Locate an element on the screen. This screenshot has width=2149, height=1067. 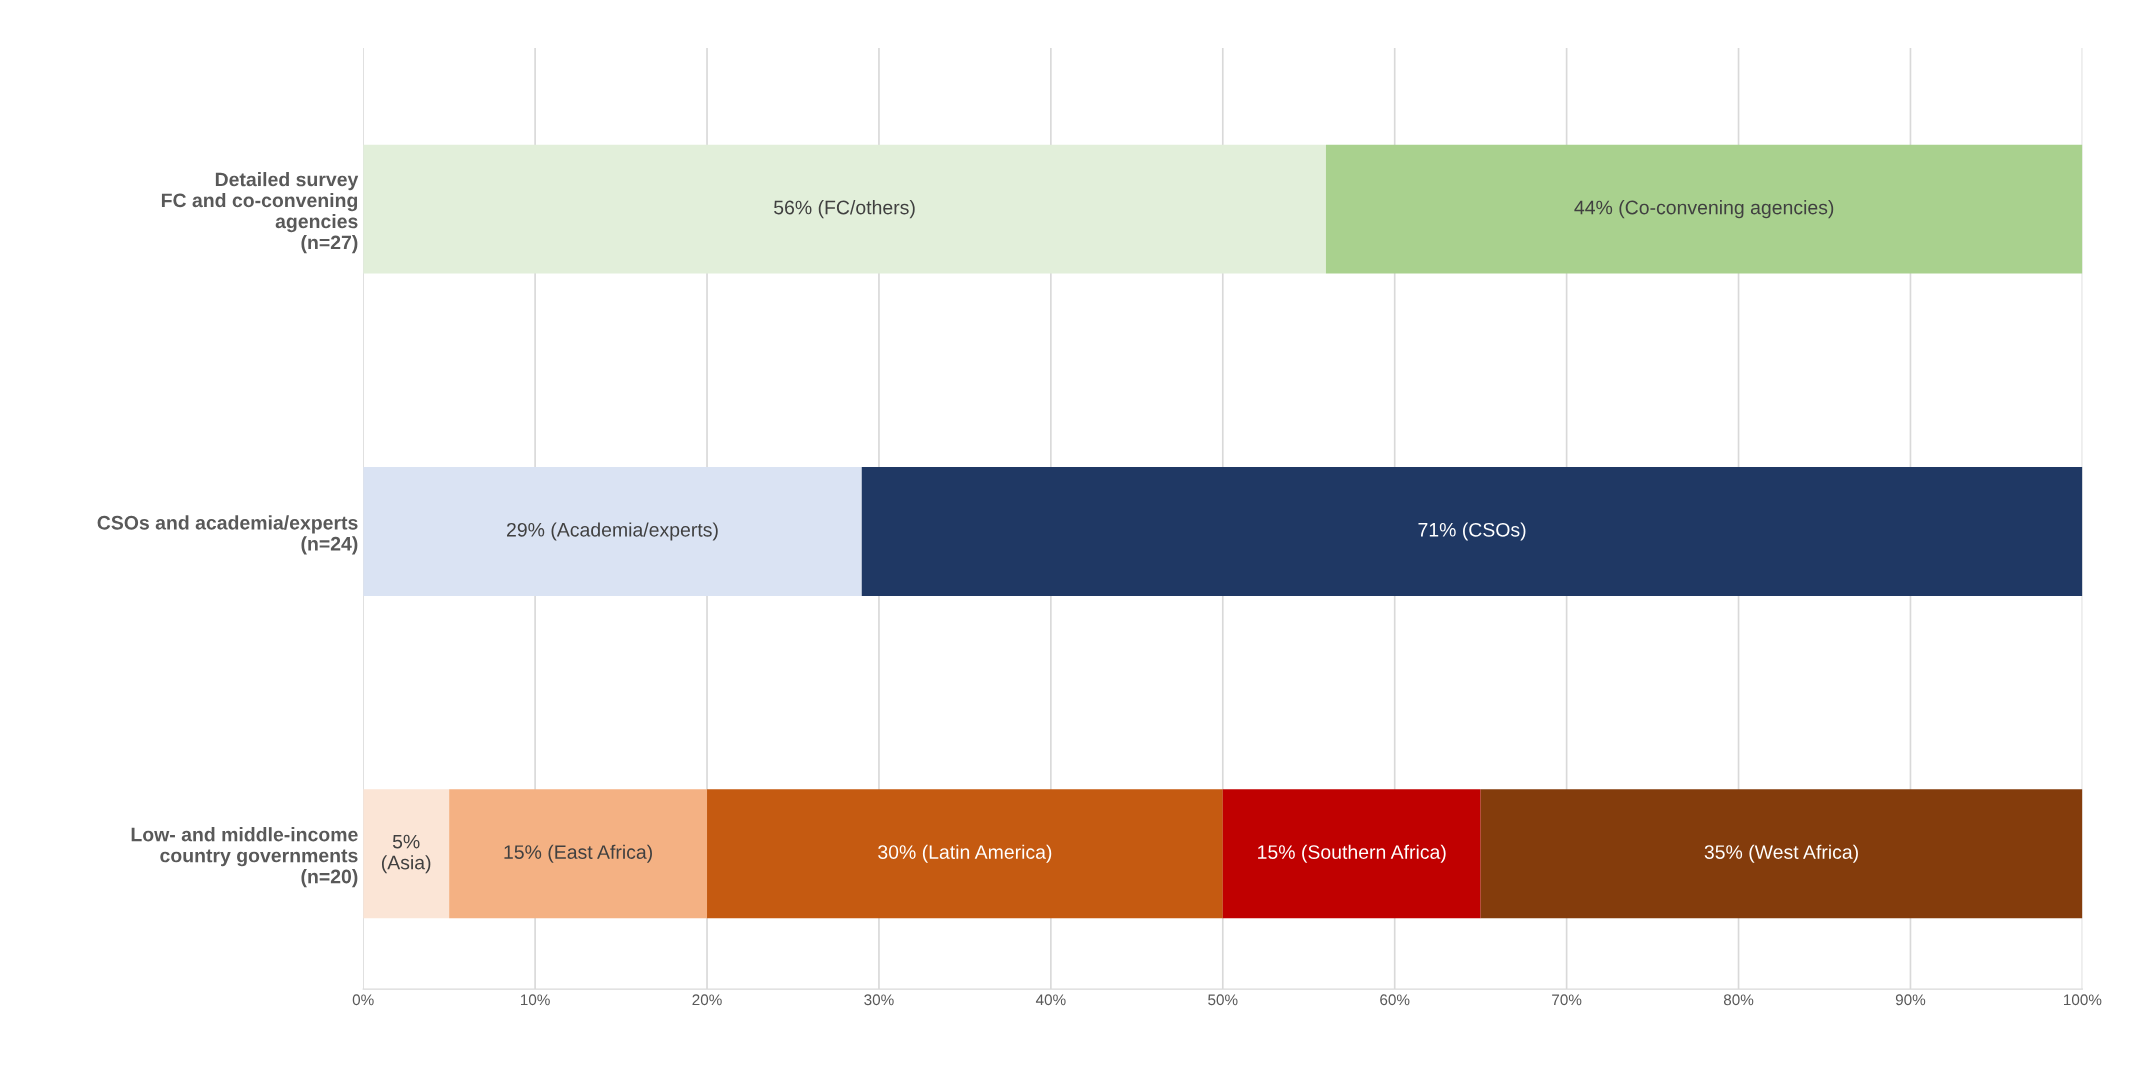
x-tick-label: 10% is located at coordinates (535, 1000).